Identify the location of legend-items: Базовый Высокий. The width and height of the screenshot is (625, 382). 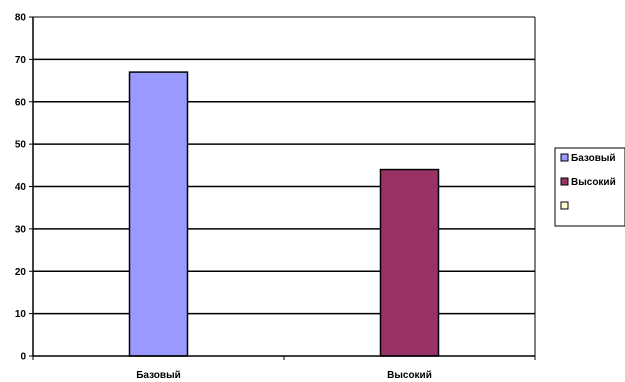
(588, 181).